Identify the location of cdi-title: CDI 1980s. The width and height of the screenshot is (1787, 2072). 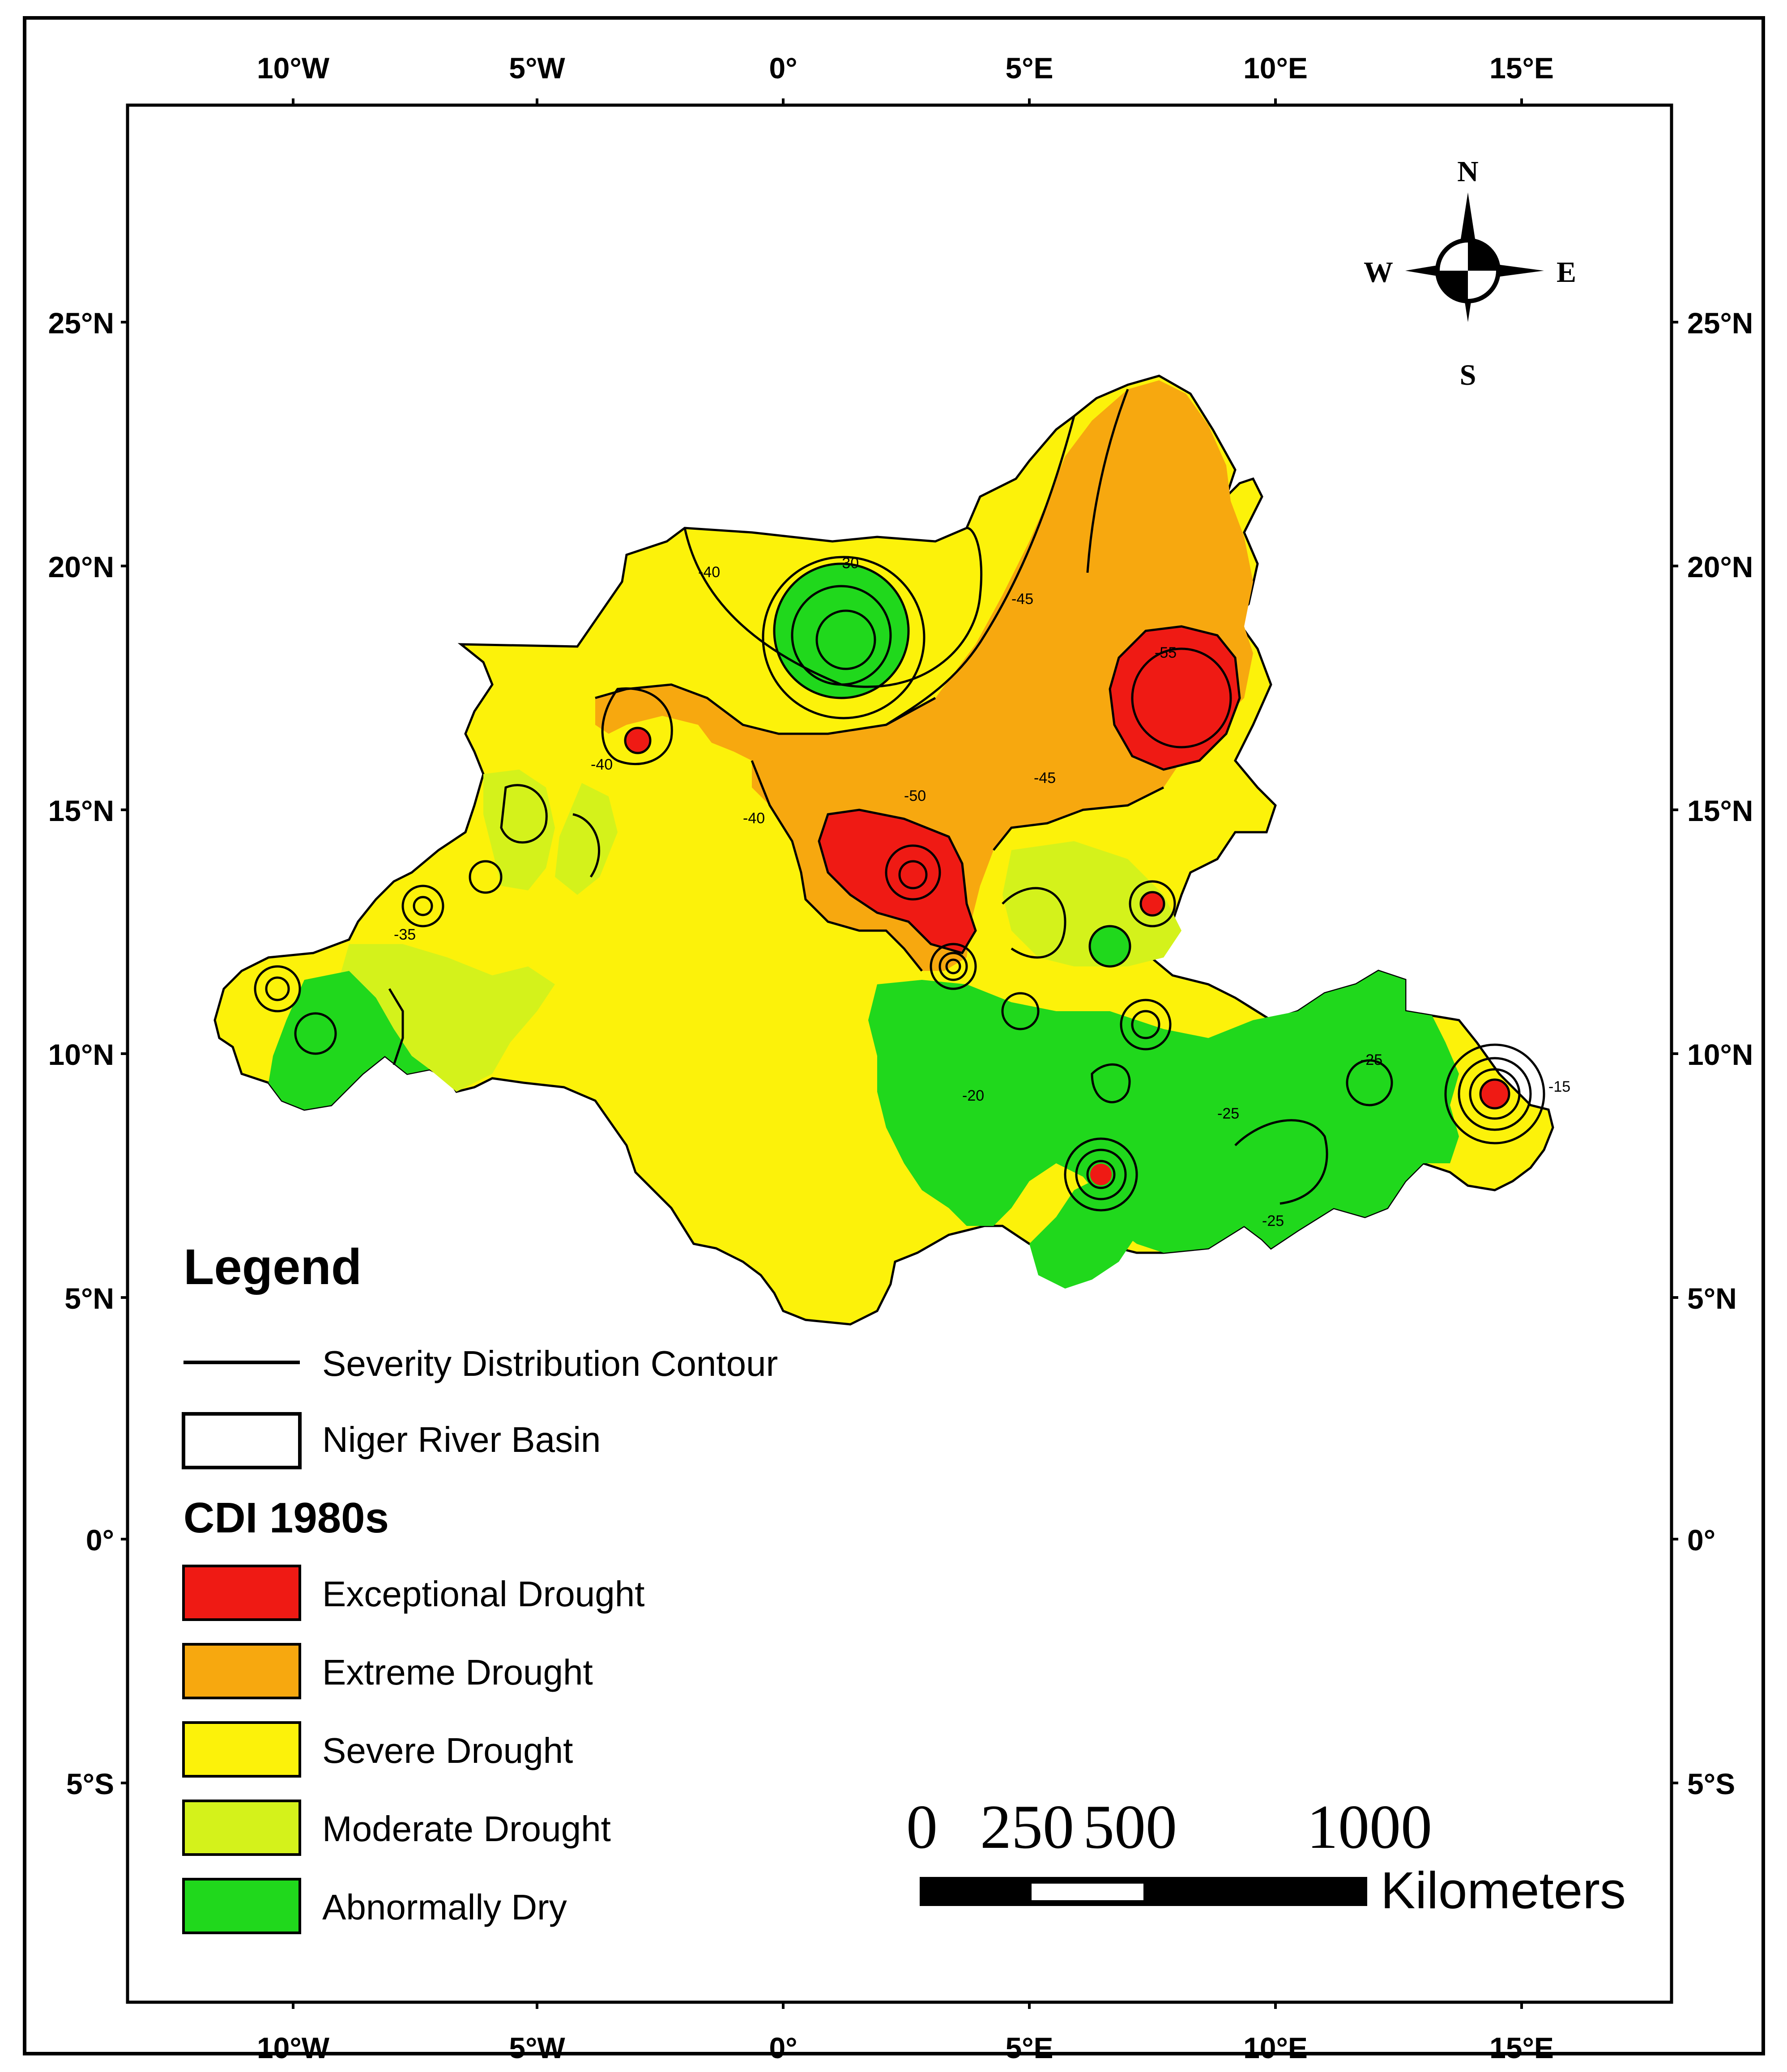
(286, 1518).